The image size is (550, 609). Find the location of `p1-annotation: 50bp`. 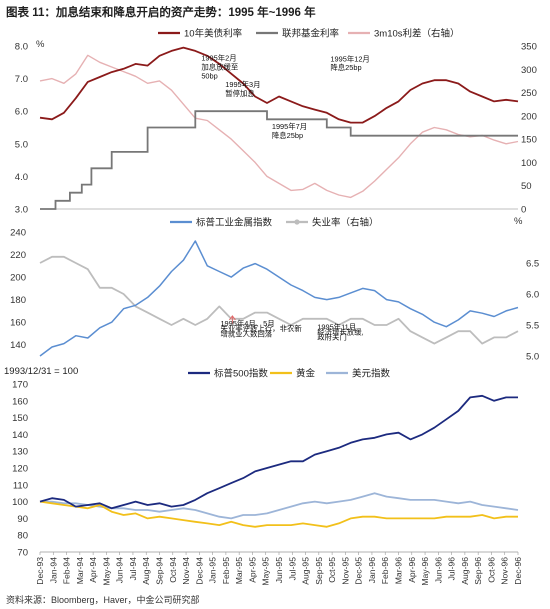

p1-annotation: 50bp is located at coordinates (209, 75).